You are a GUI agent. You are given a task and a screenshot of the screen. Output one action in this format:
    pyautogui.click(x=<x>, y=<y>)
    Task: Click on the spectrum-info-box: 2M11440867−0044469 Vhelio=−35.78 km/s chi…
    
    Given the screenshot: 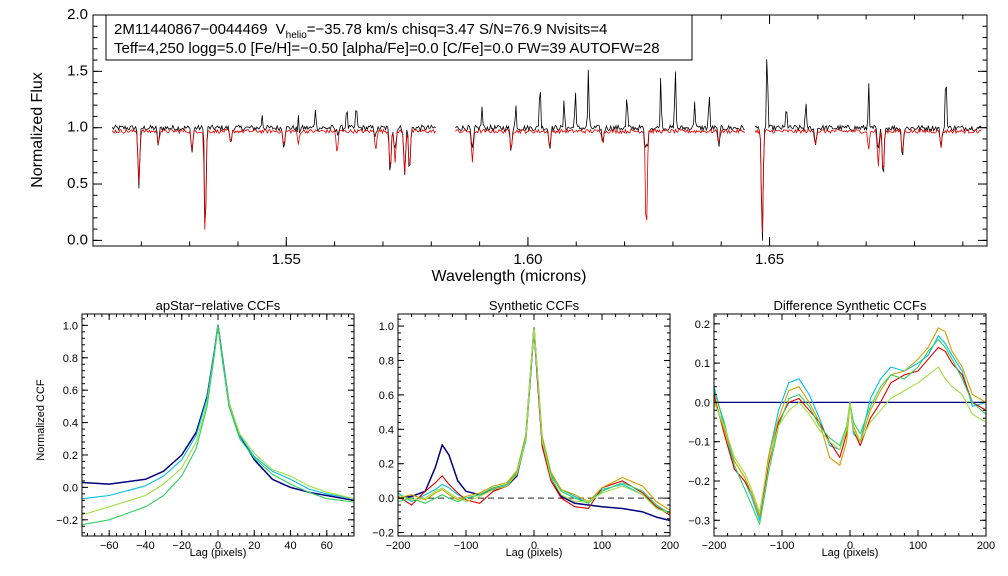 What is the action you would take?
    pyautogui.click(x=399, y=37)
    